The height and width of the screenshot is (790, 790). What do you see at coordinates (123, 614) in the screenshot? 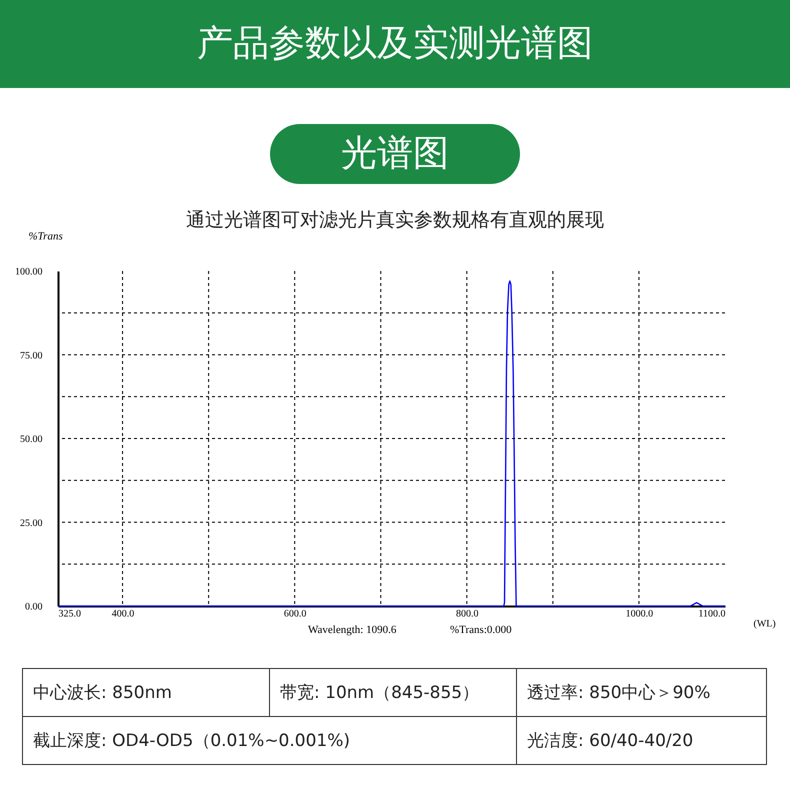
I see `x-tick-label: 400.0` at bounding box center [123, 614].